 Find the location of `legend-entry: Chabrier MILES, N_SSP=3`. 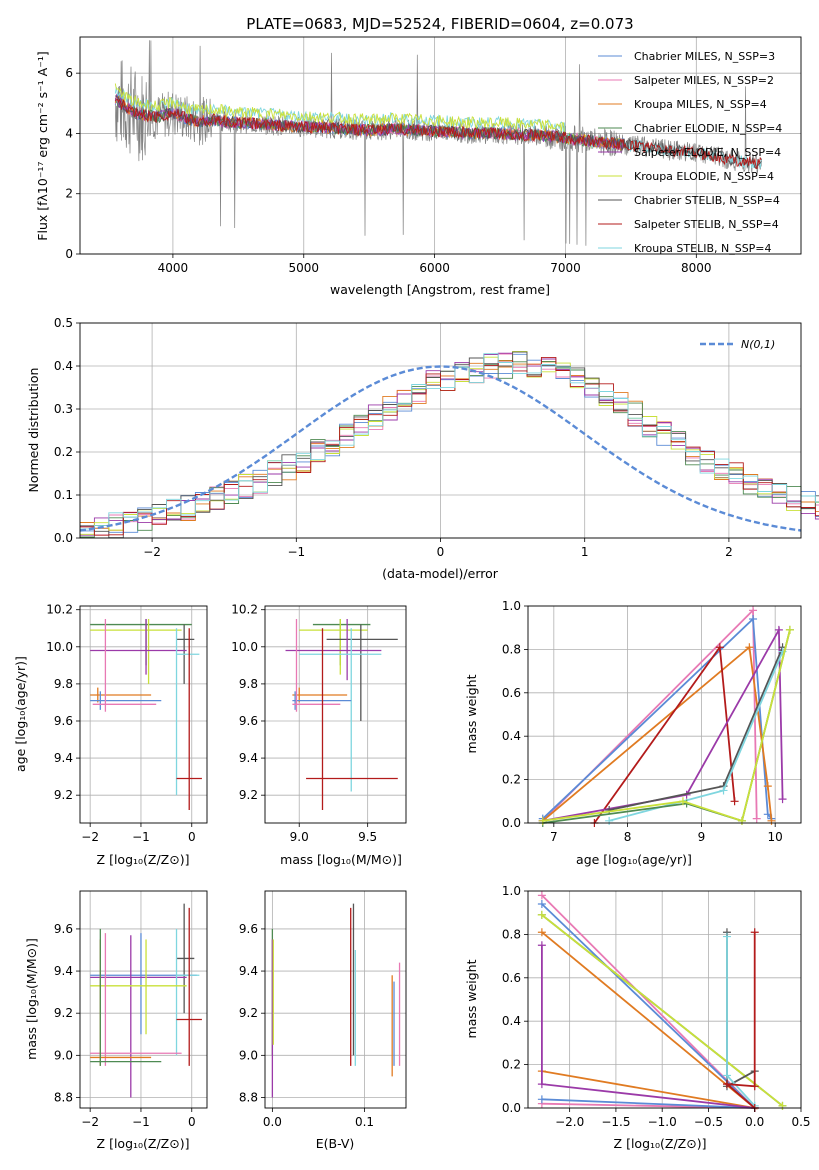

legend-entry: Chabrier MILES, N_SSP=3 is located at coordinates (704, 56).